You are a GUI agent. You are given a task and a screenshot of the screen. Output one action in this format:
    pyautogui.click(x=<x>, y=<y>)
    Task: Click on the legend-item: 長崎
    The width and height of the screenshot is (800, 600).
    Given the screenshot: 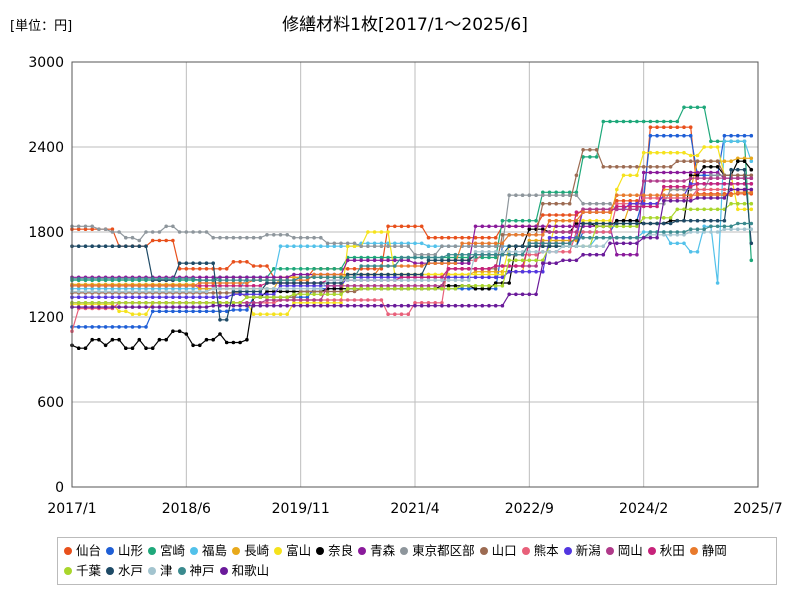 What is the action you would take?
    pyautogui.click(x=250, y=551)
    